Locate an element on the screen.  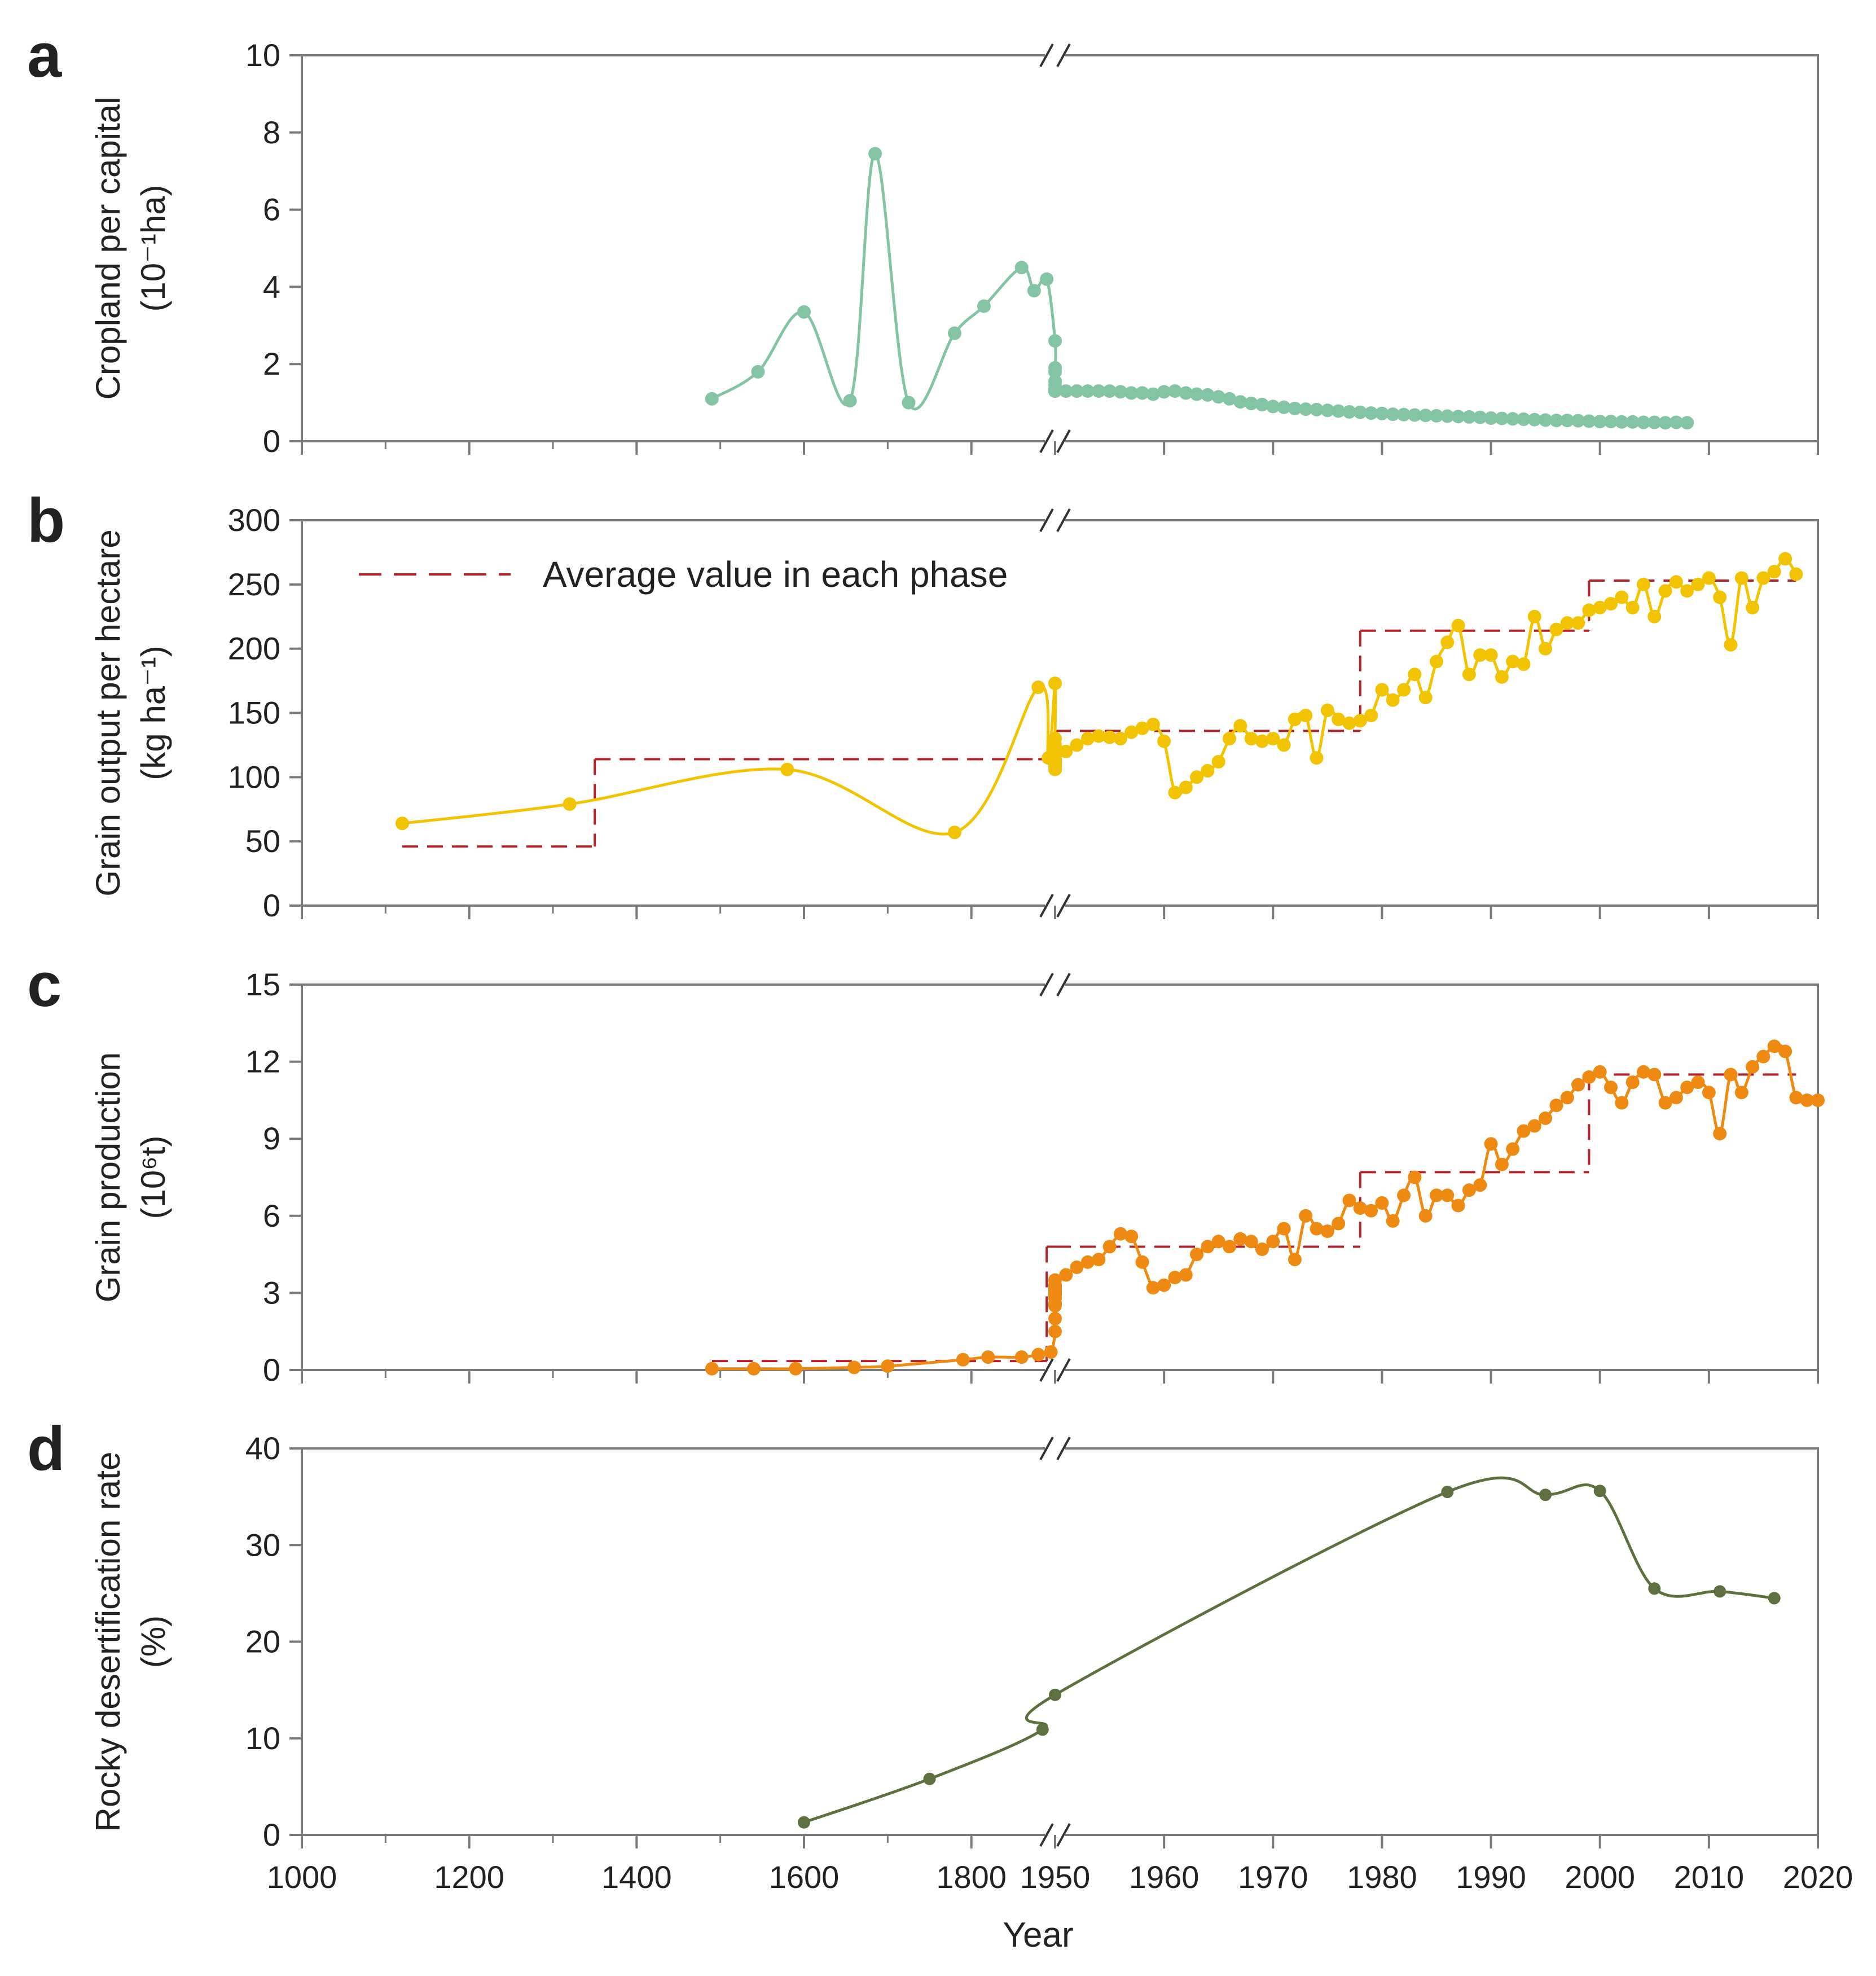
x-tick-label: 1970 is located at coordinates (1273, 1877).